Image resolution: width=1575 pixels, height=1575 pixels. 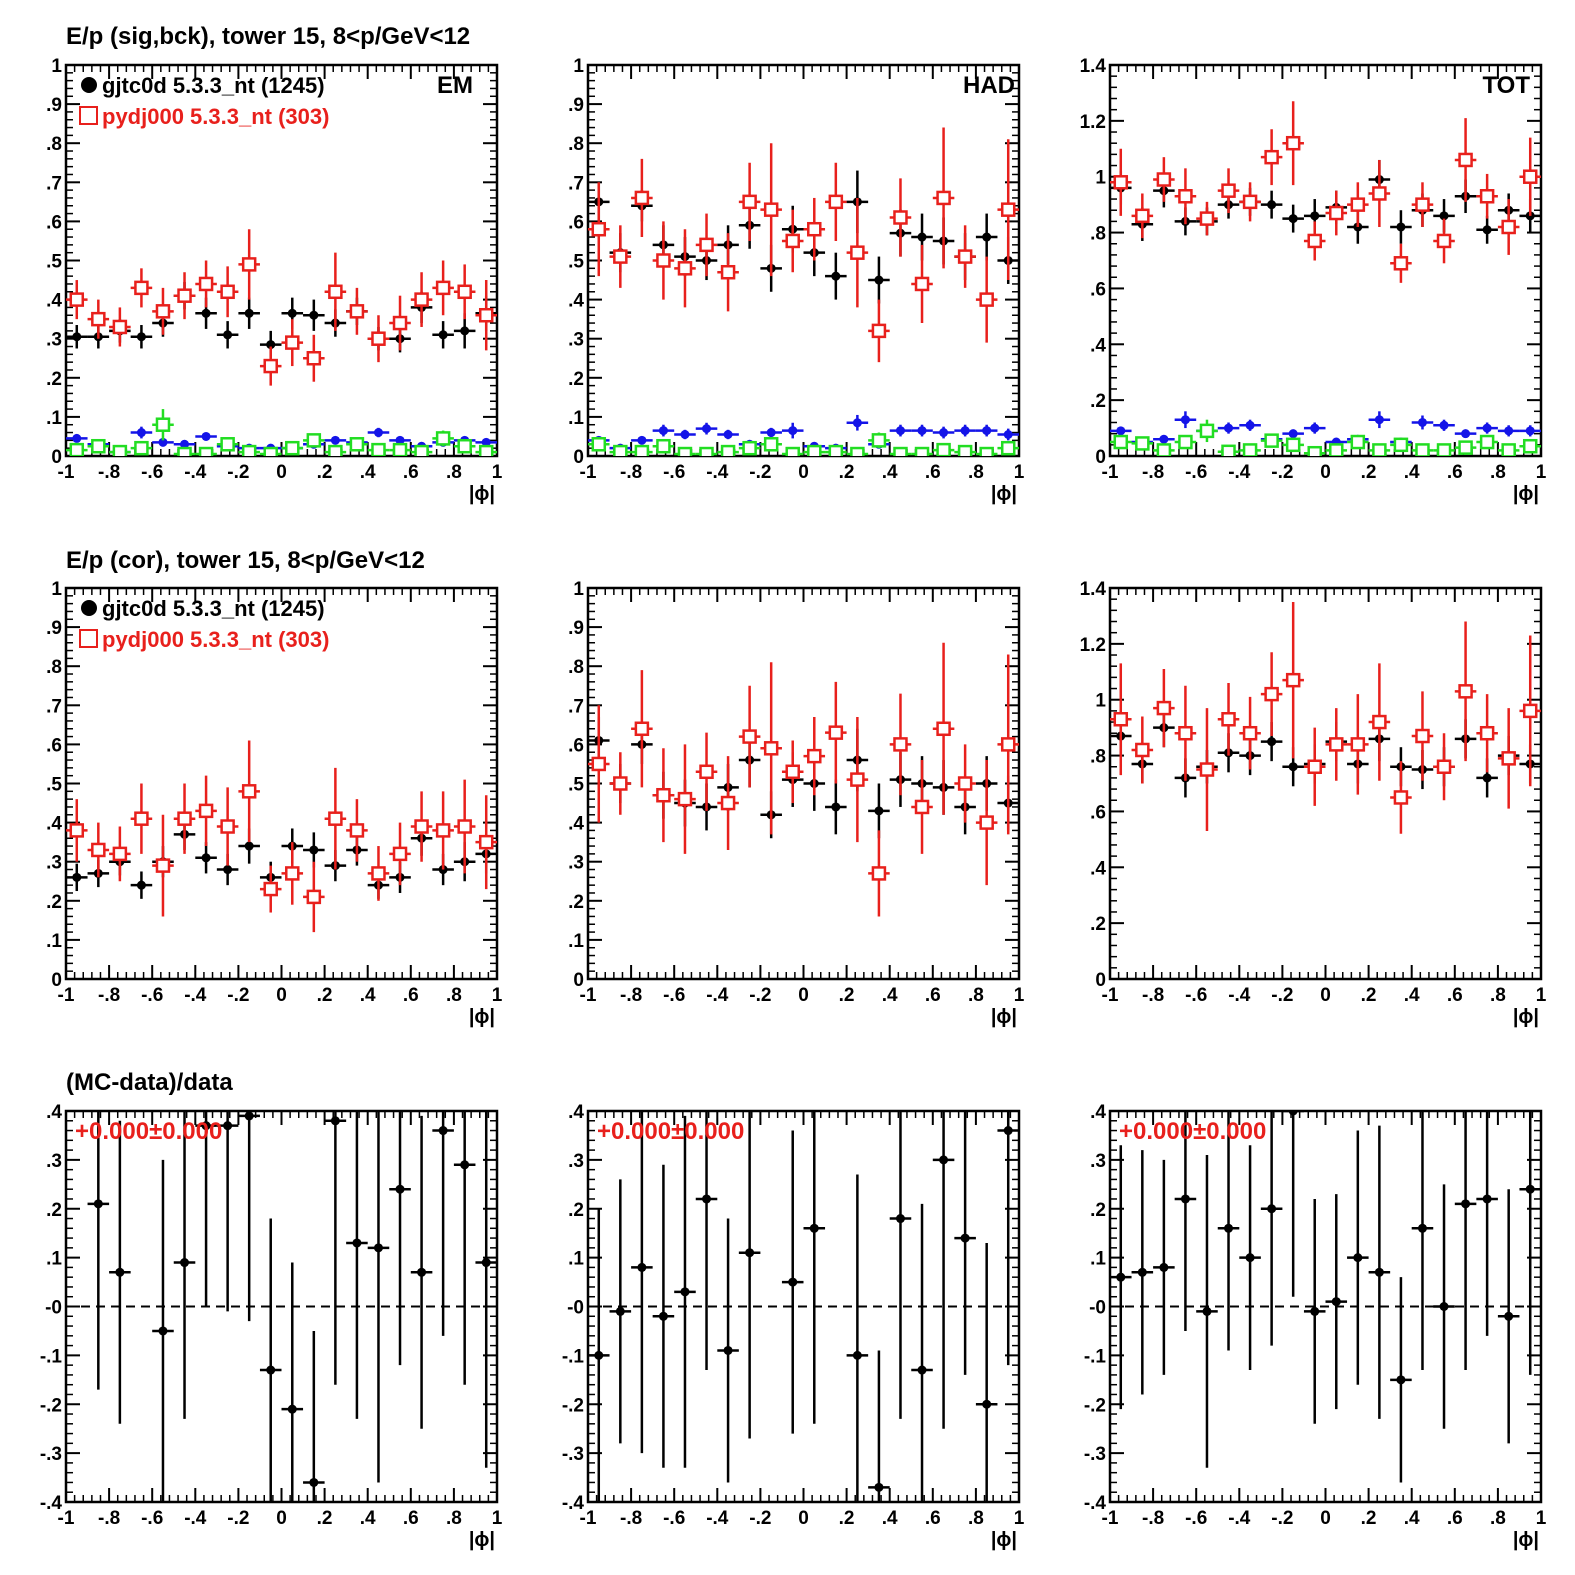 I want to click on y-tick-label: -.3, so click(x=1095, y=1454).